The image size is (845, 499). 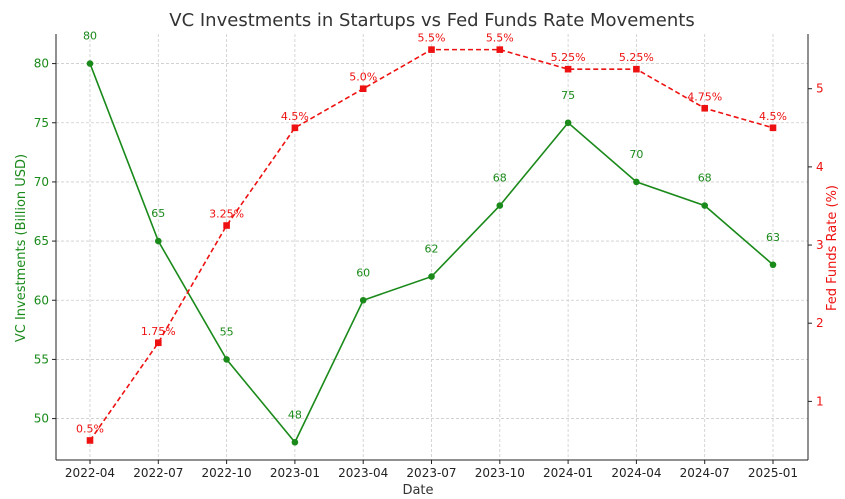 What do you see at coordinates (41, 300) in the screenshot?
I see `left-y-tick-label: 60` at bounding box center [41, 300].